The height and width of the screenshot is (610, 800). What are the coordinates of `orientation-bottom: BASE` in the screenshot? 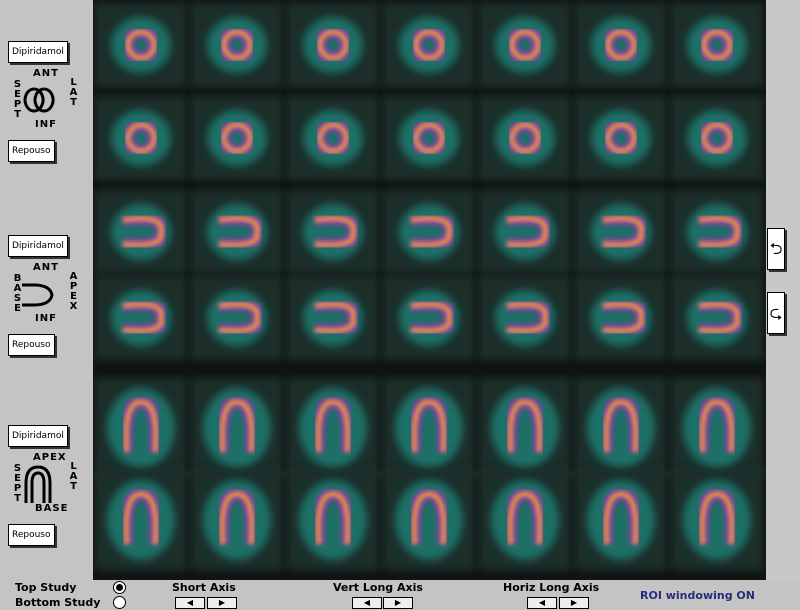 It's located at (52, 508).